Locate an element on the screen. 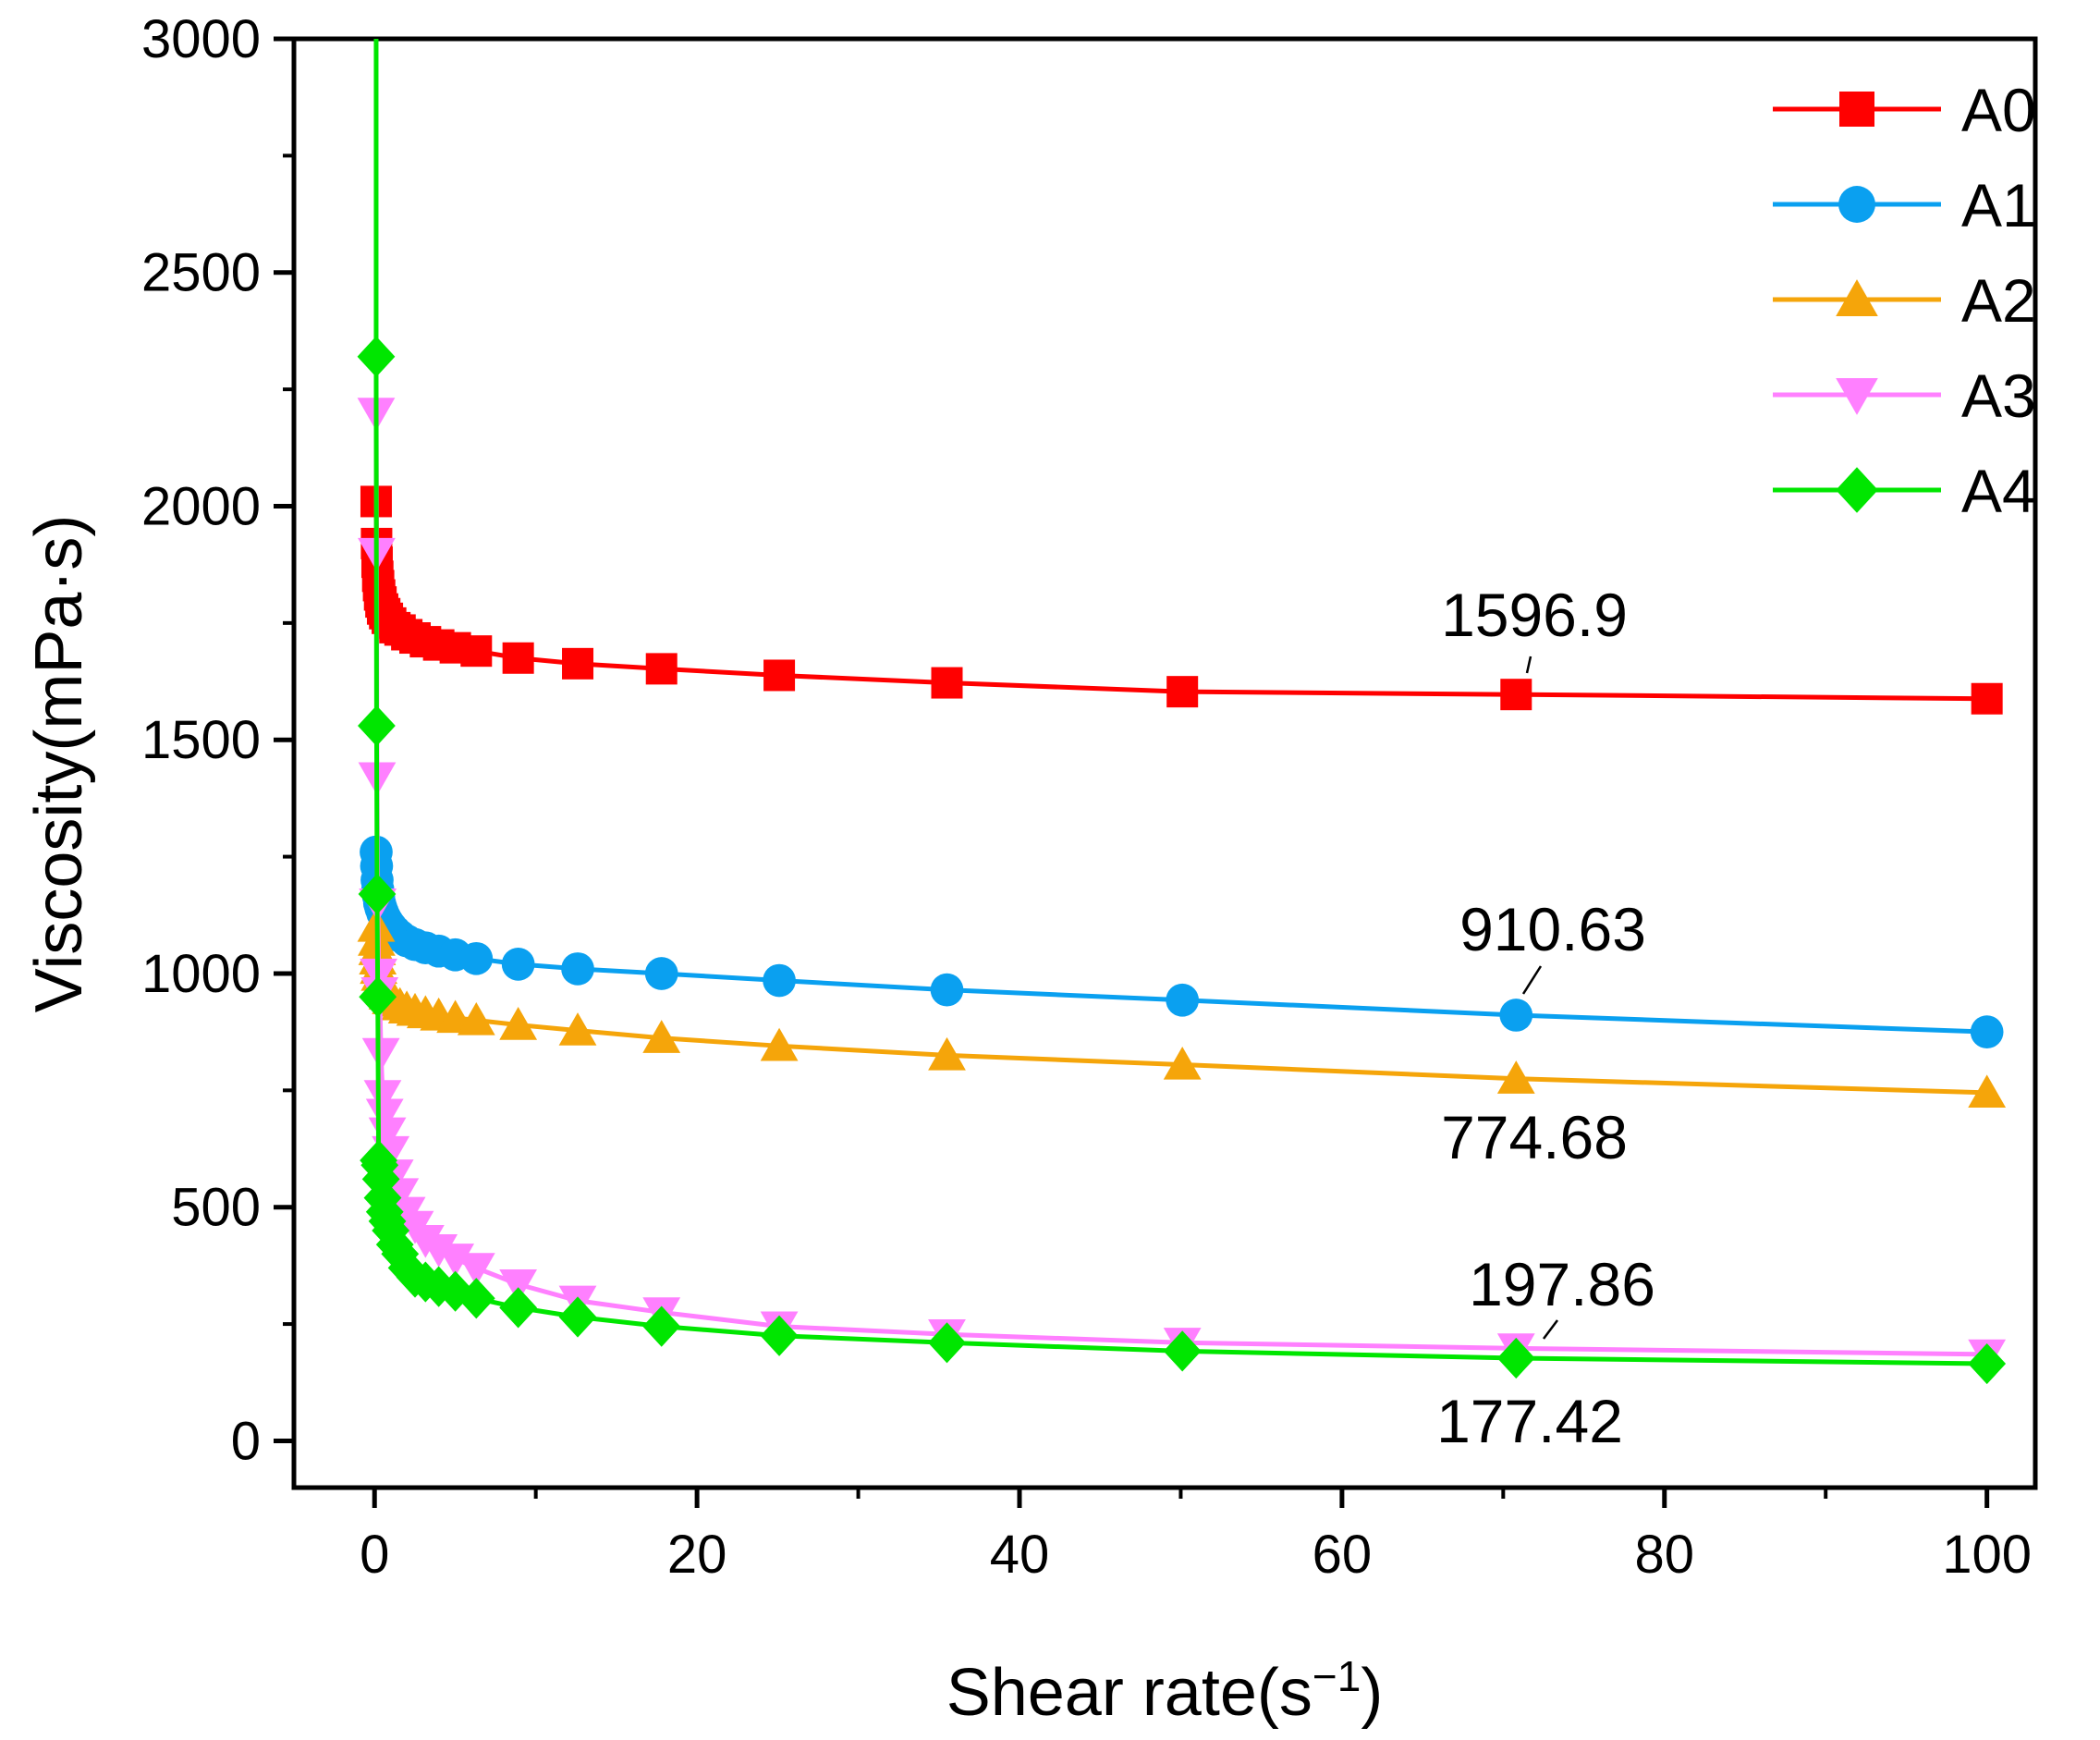 This screenshot has height=1740, width=2100. x-tick-label: 20 is located at coordinates (697, 1555).